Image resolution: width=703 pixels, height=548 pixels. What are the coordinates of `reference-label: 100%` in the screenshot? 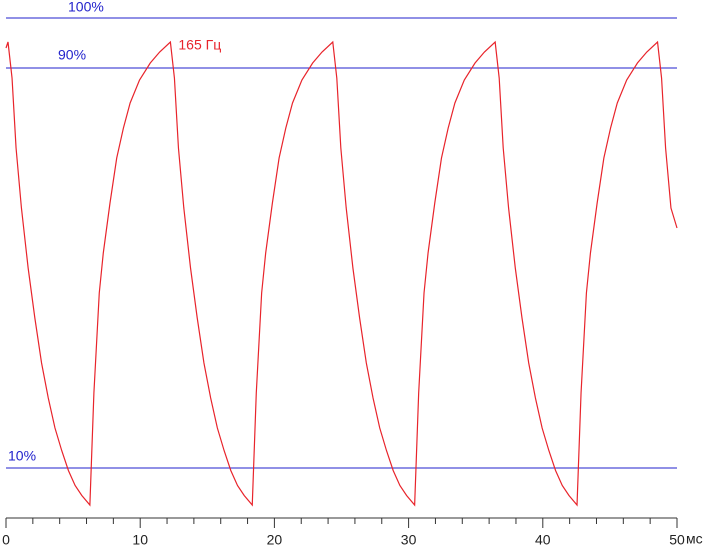 It's located at (86, 7).